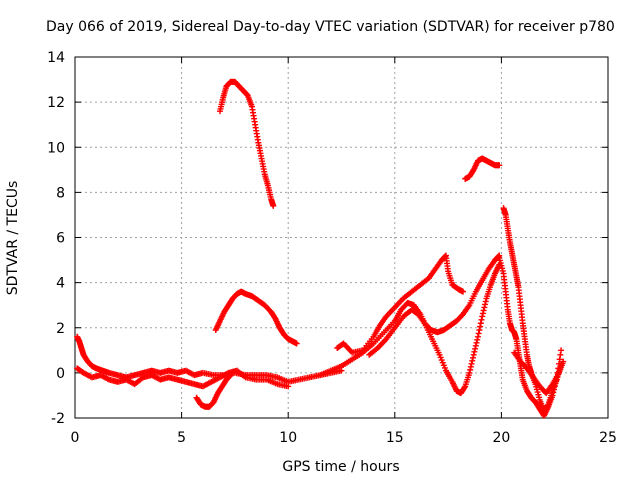 The image size is (640, 480). Describe the element at coordinates (60, 329) in the screenshot. I see `y-tick-label: 2` at that location.